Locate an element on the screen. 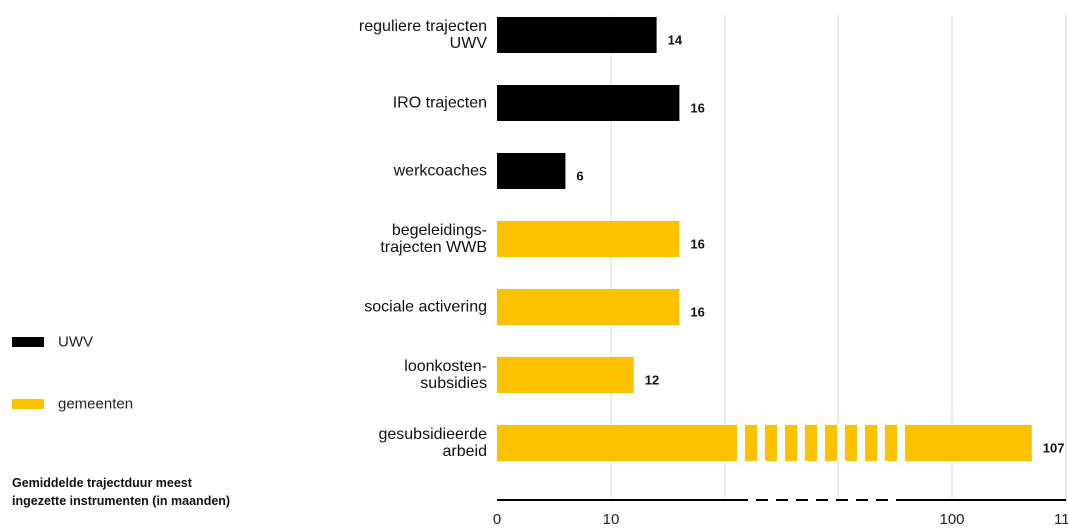 The width and height of the screenshot is (1068, 530). value-label: 107 is located at coordinates (1054, 447).